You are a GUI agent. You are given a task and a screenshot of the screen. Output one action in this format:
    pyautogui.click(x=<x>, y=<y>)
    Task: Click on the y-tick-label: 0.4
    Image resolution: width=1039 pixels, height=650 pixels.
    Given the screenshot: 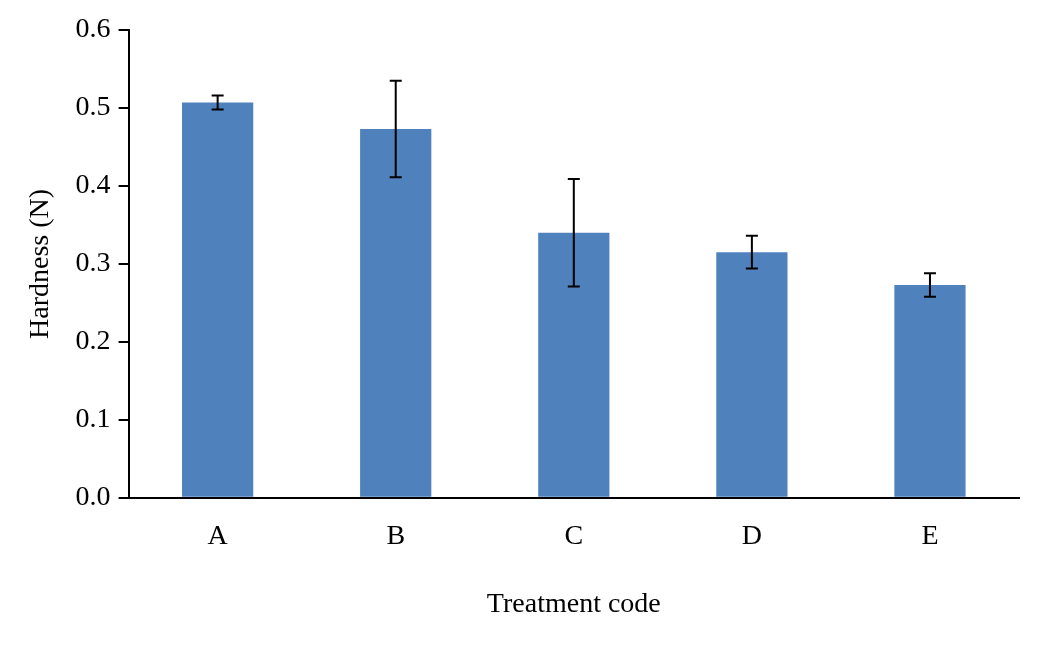 What is the action you would take?
    pyautogui.click(x=93, y=184)
    